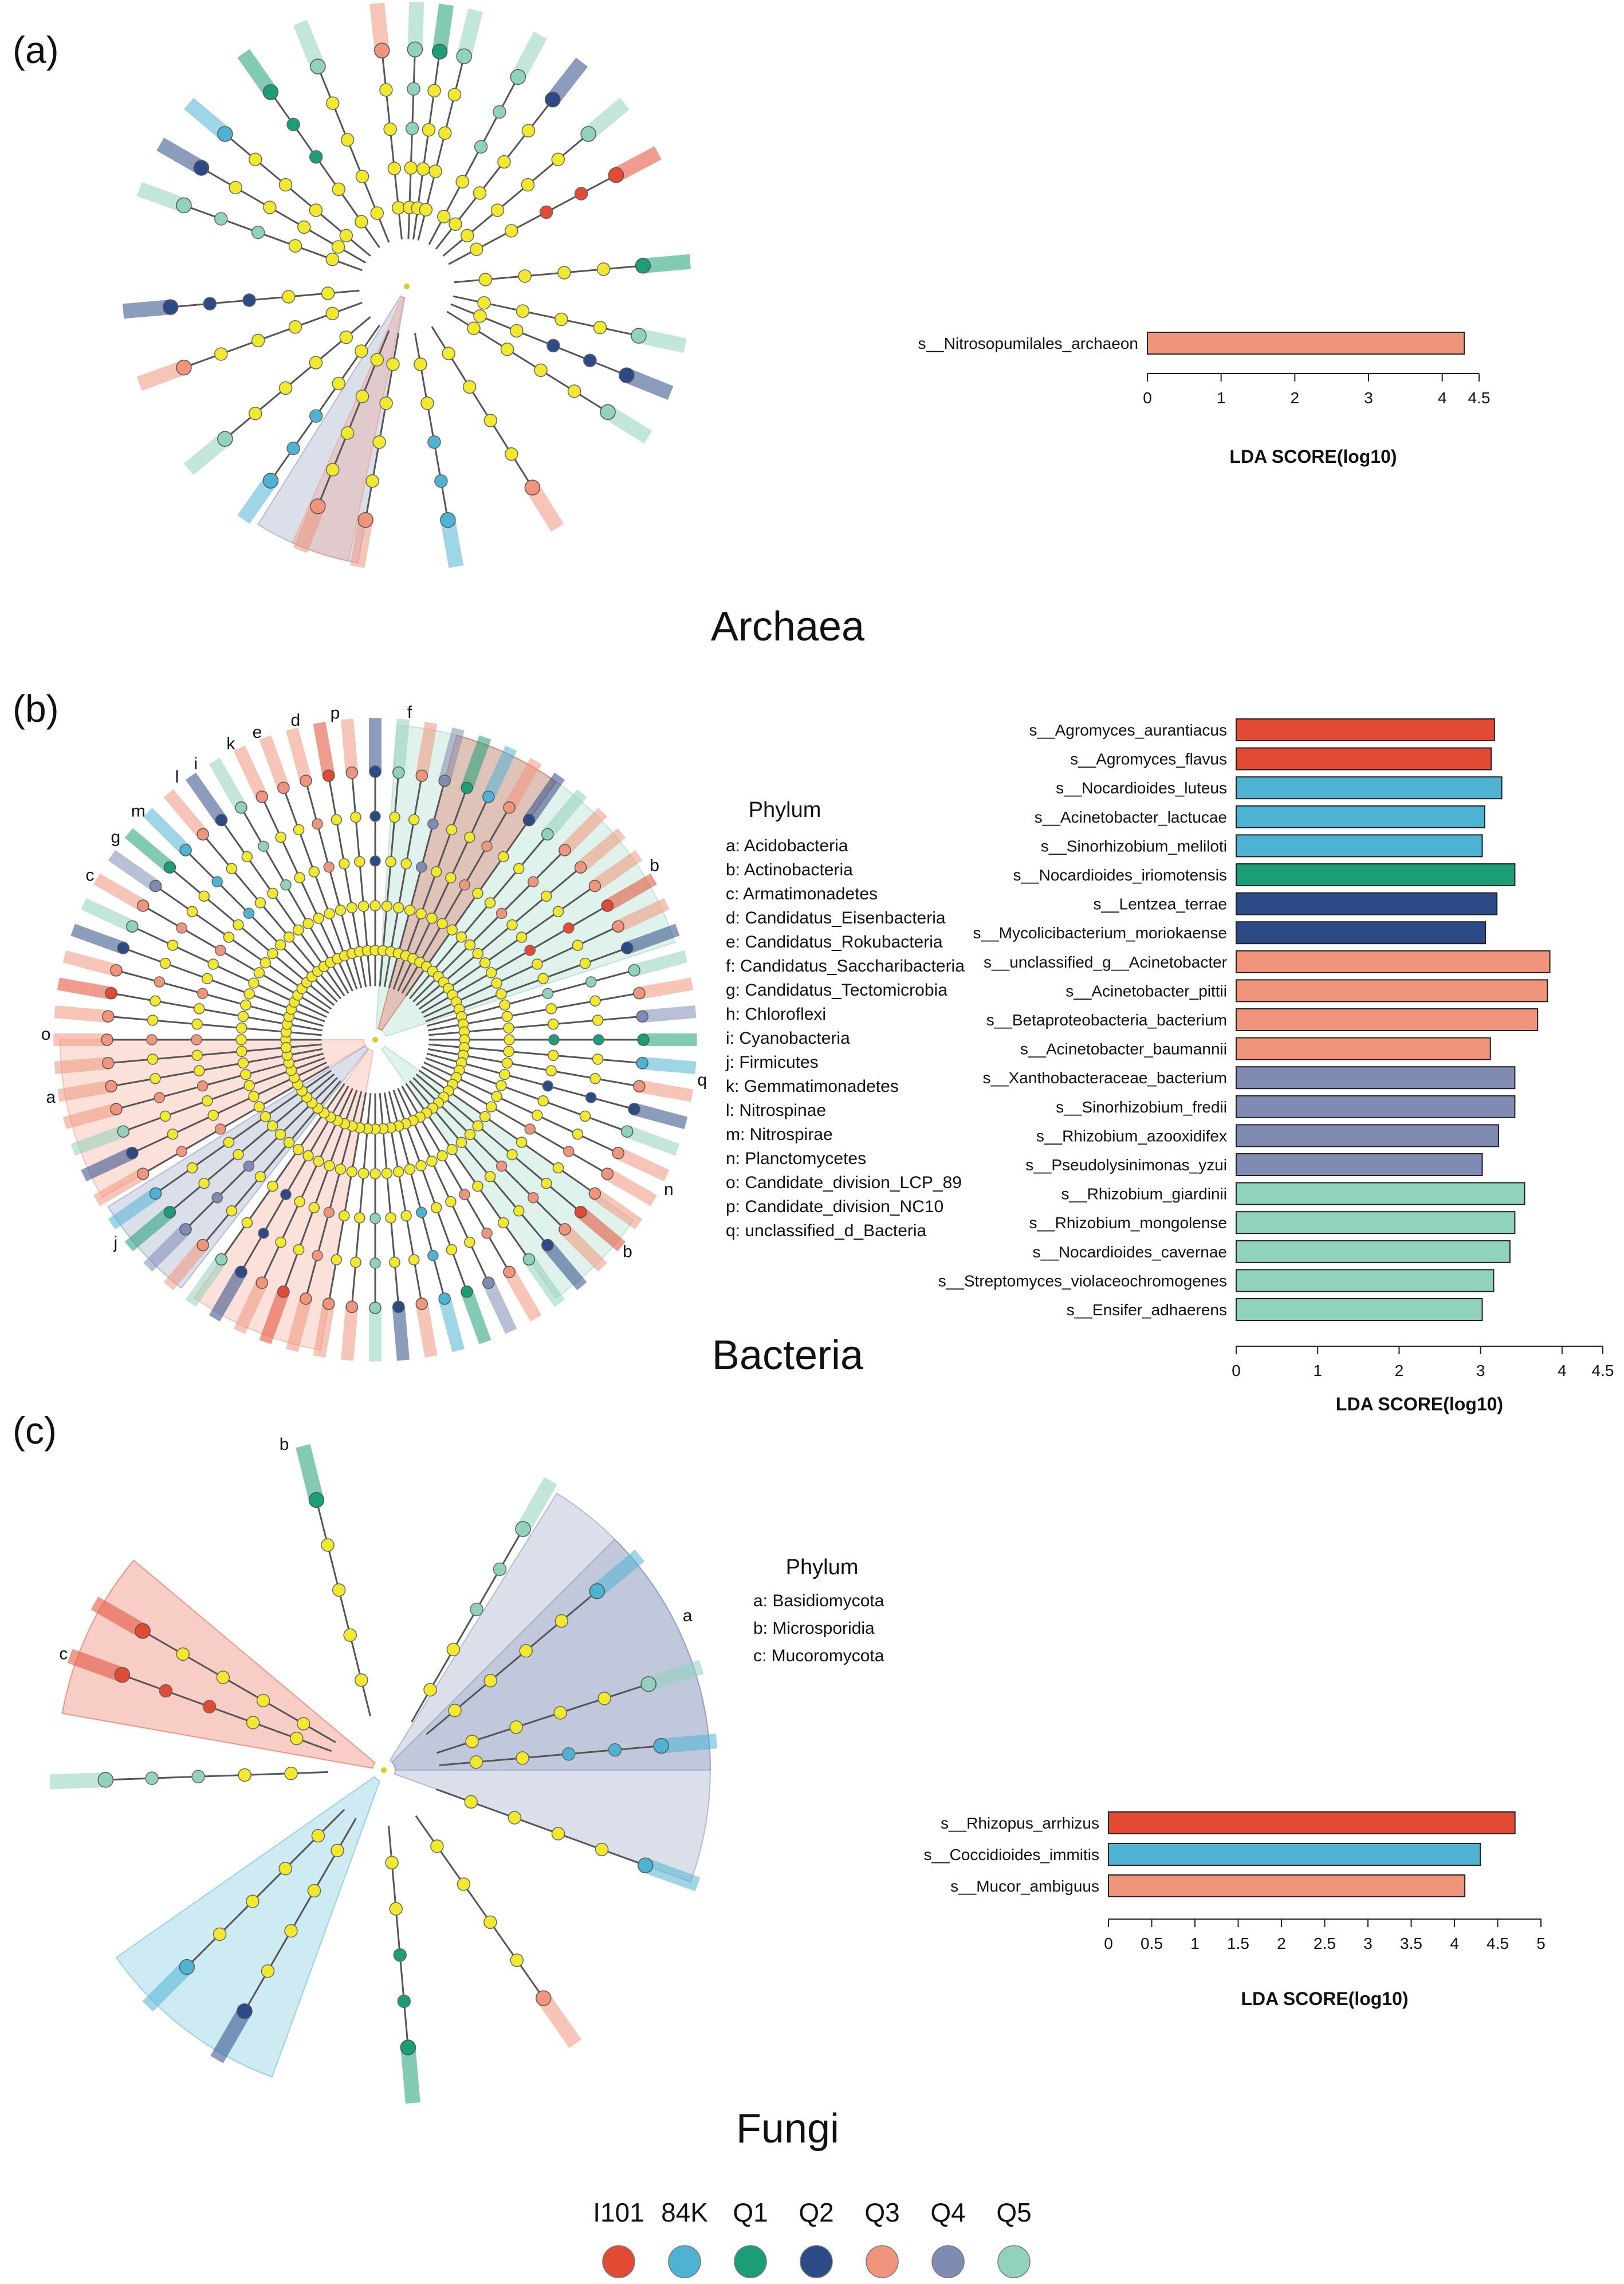 This screenshot has width=1624, height=2284. I want to click on clade-letter-n: n, so click(669, 1189).